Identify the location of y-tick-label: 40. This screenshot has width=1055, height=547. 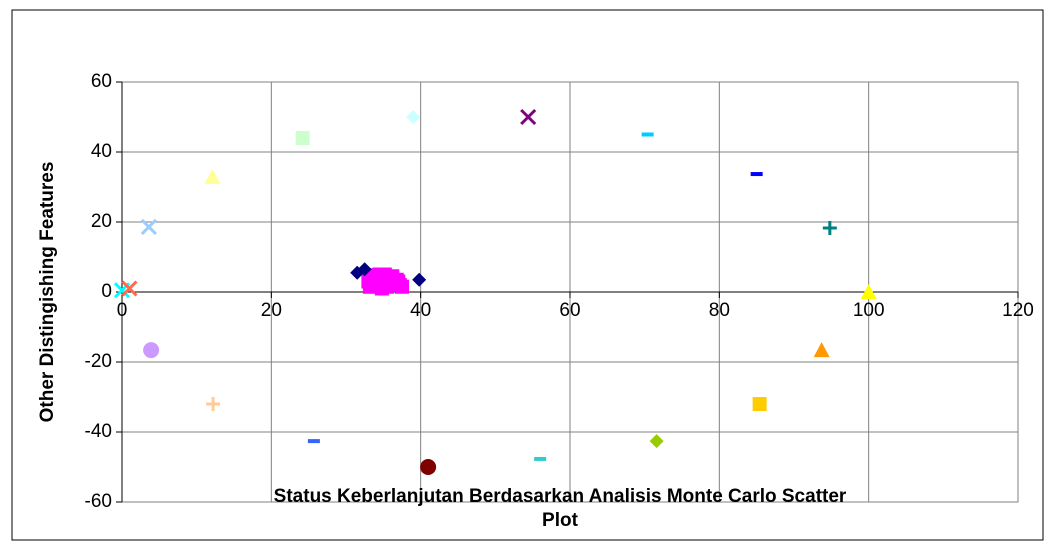
(101, 151).